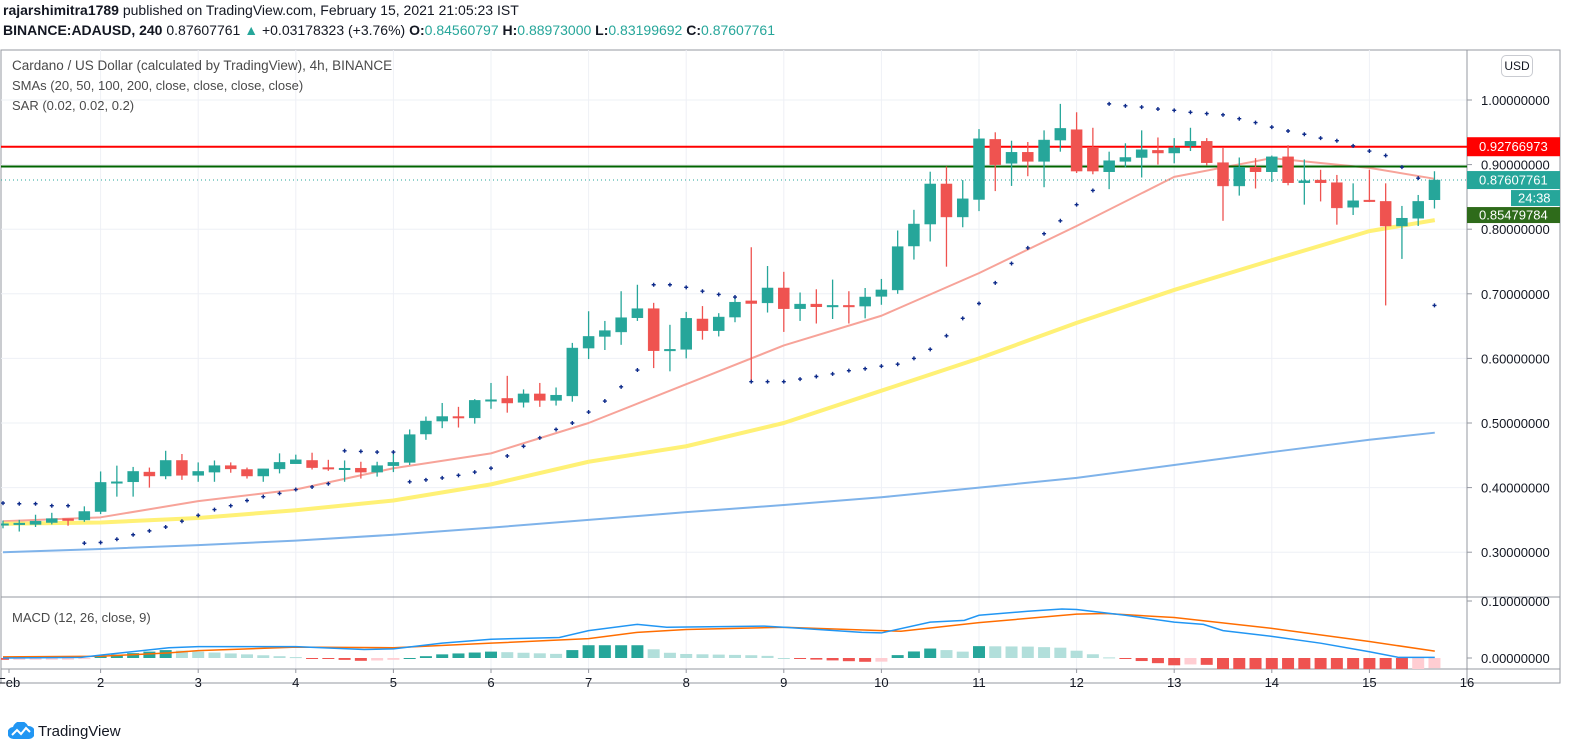 This screenshot has width=1591, height=755. What do you see at coordinates (1513, 215) in the screenshot?
I see `support-price-label-bg` at bounding box center [1513, 215].